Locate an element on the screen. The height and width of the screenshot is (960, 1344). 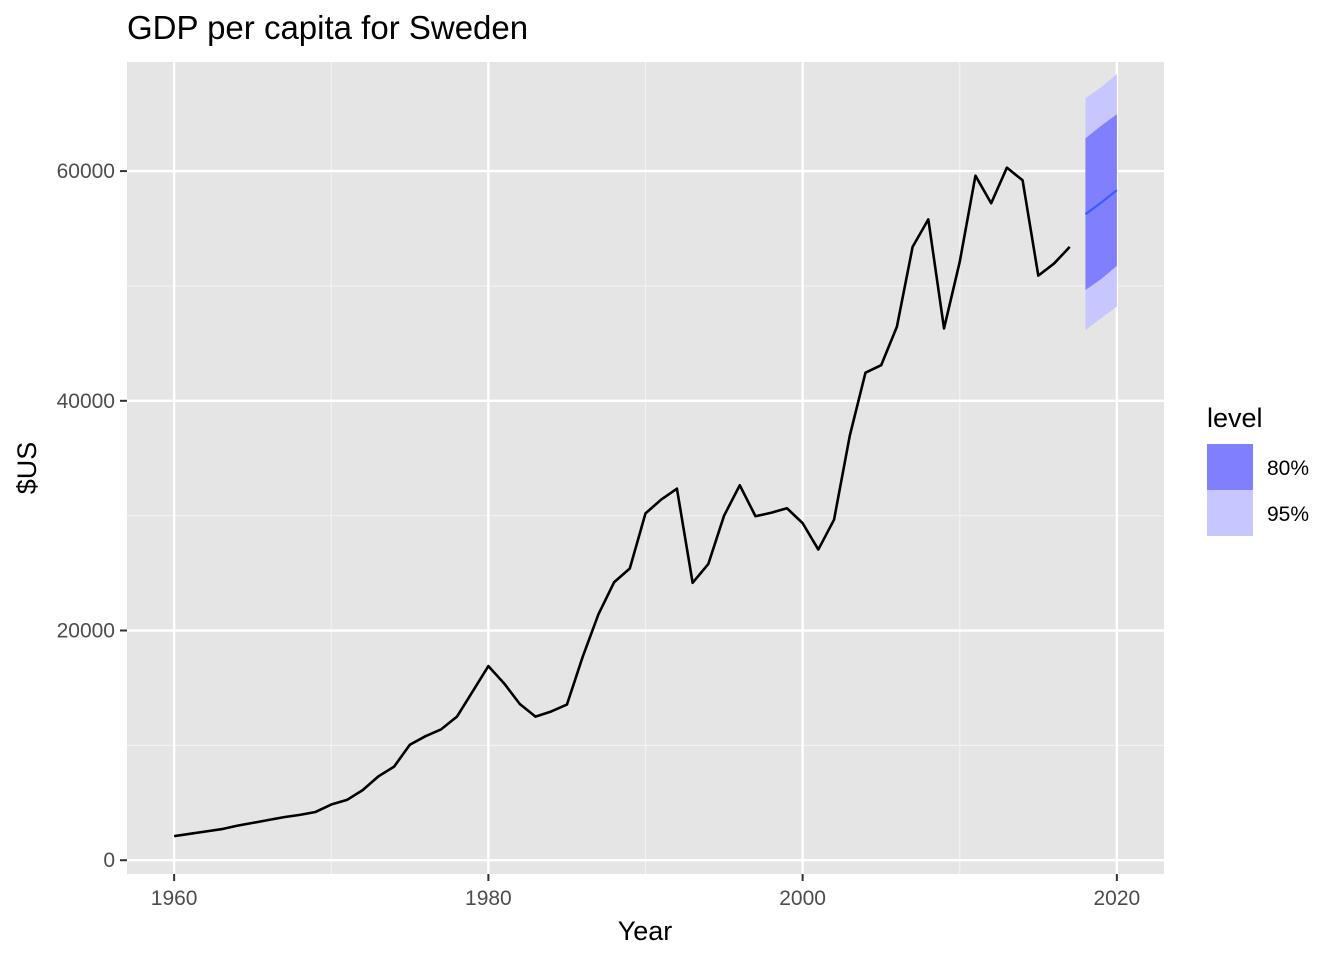
y-tick-label: 40000 is located at coordinates (86, 401).